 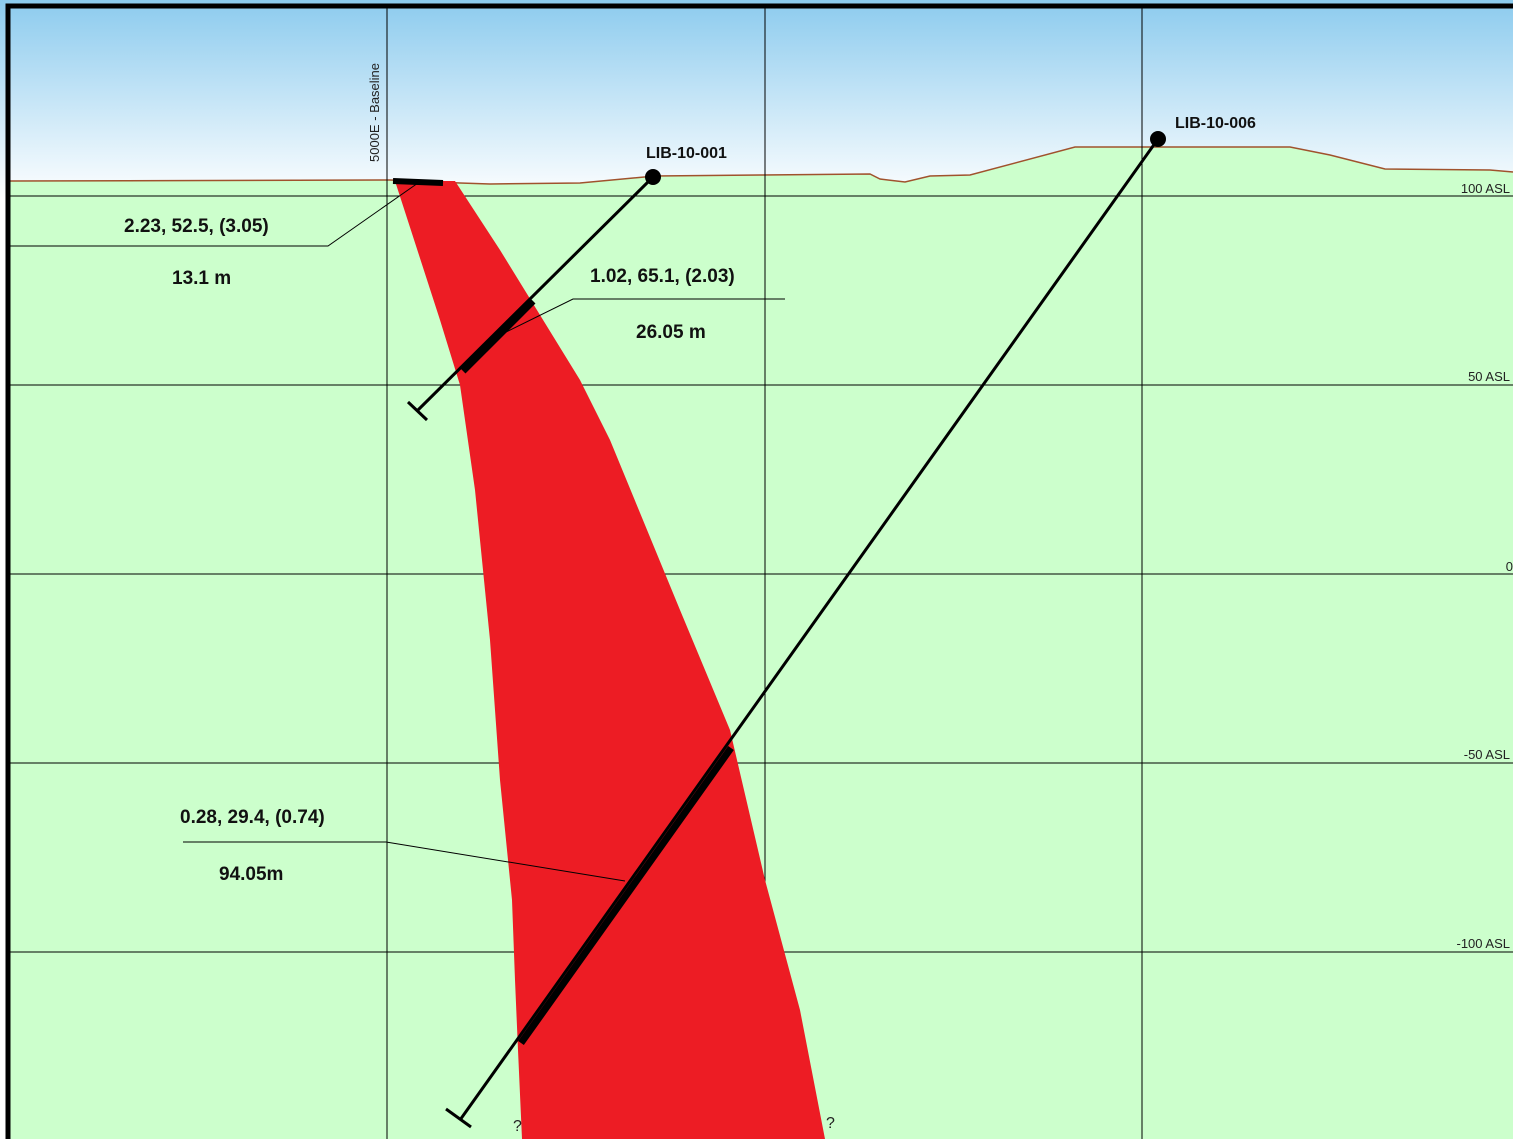 I want to click on intercept-length: 13.1 m, so click(x=201, y=278).